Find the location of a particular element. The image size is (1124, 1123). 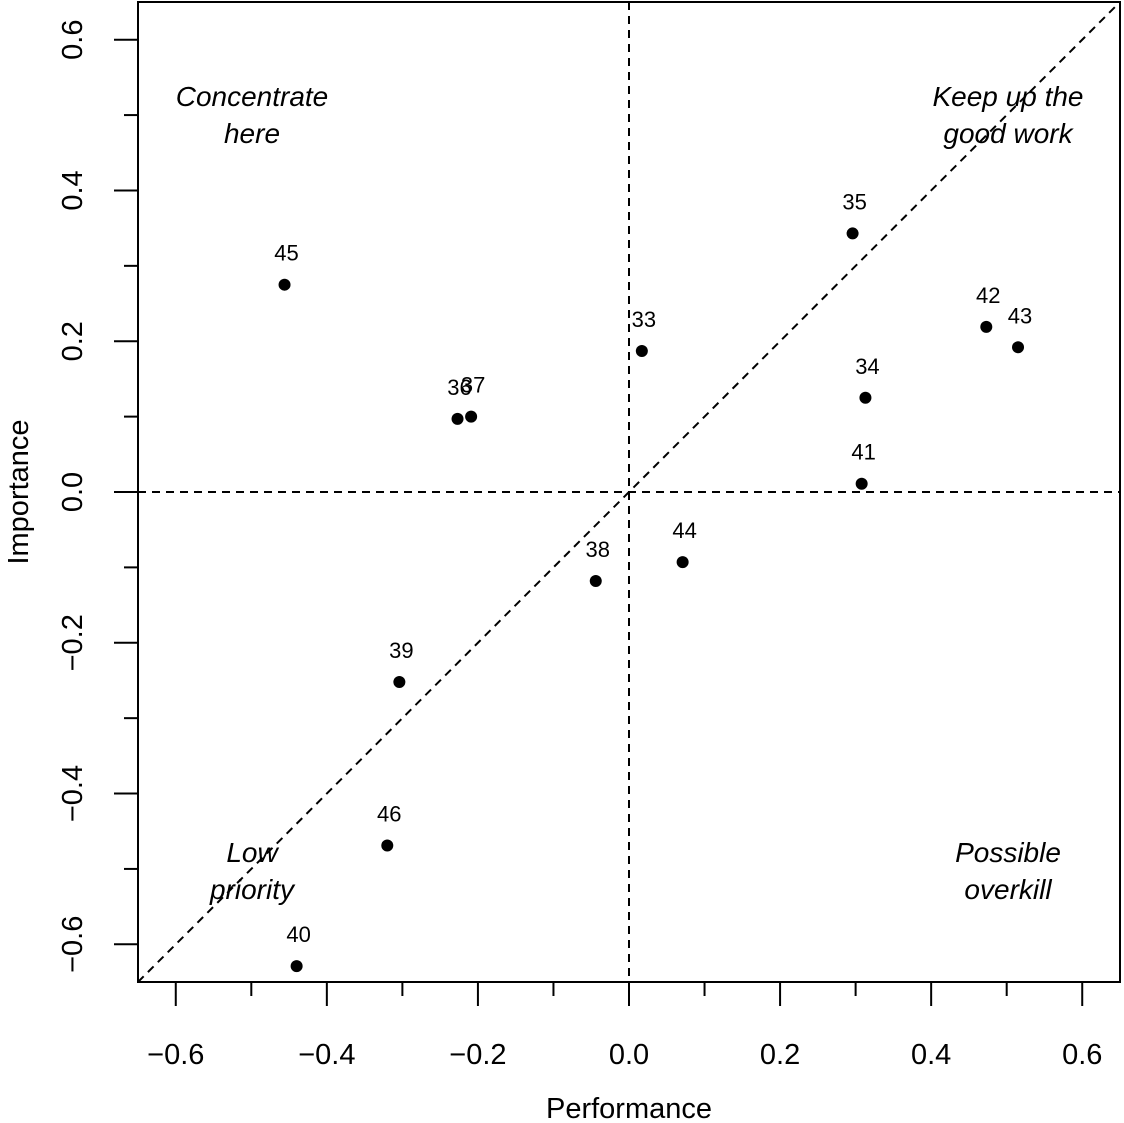

point-label: 44 is located at coordinates (684, 530).